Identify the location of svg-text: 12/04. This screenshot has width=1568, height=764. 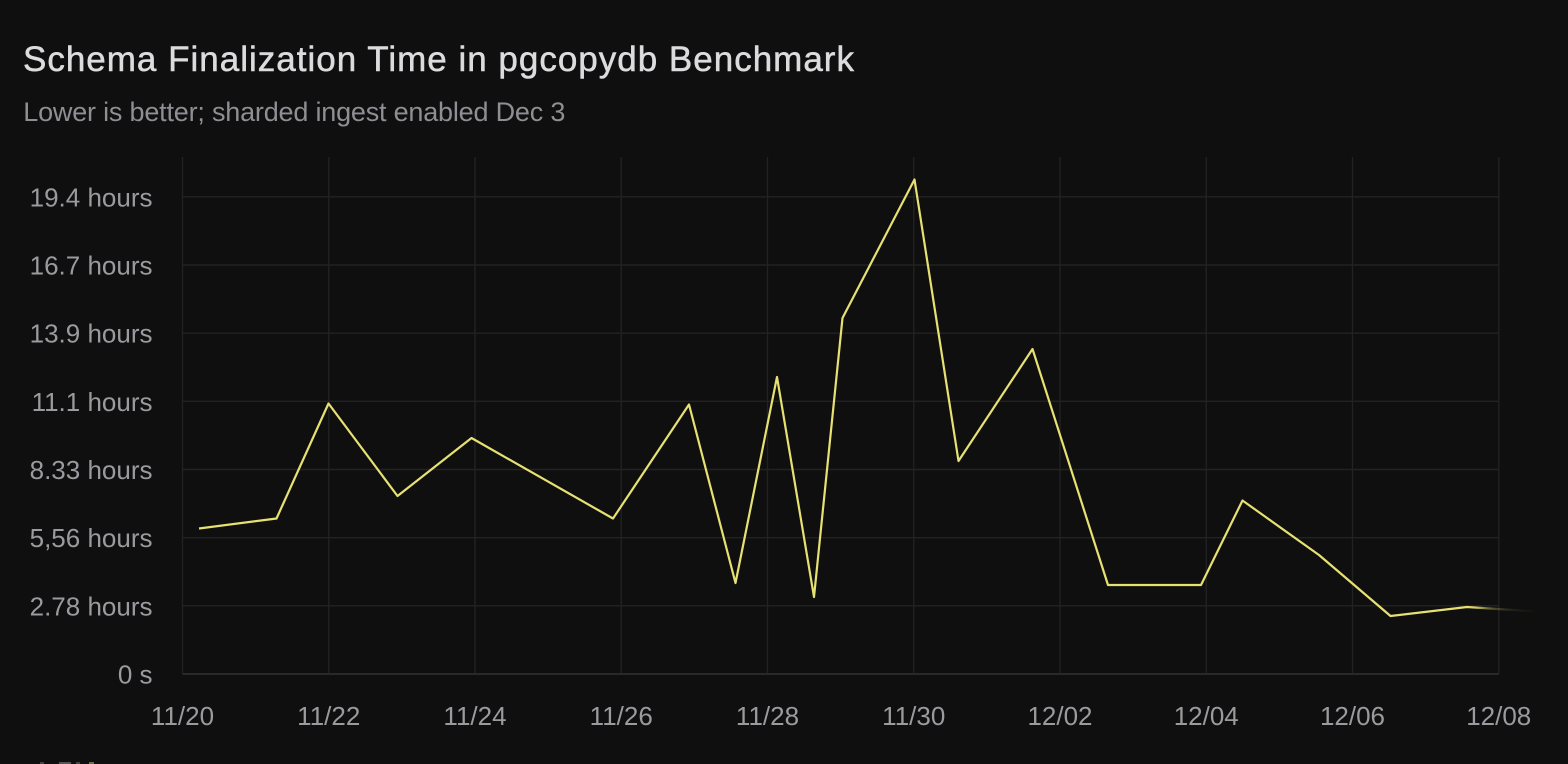
(1206, 716).